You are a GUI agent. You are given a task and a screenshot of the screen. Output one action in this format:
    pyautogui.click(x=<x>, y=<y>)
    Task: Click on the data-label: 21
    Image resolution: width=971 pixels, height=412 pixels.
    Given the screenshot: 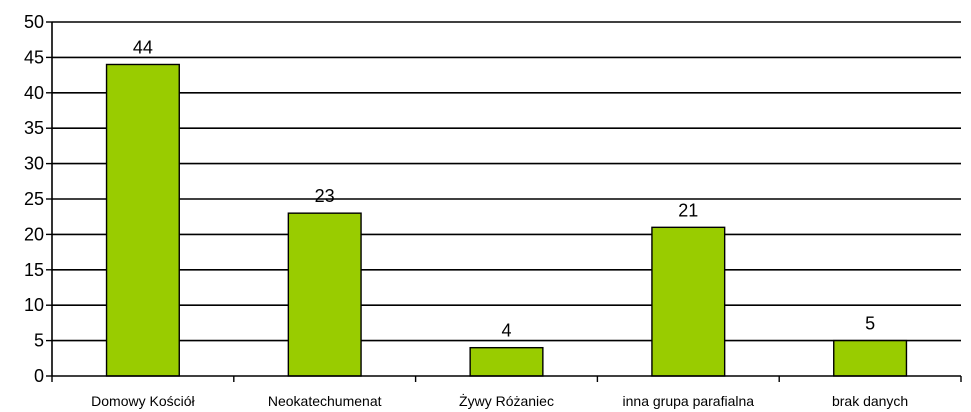 What is the action you would take?
    pyautogui.click(x=688, y=210)
    